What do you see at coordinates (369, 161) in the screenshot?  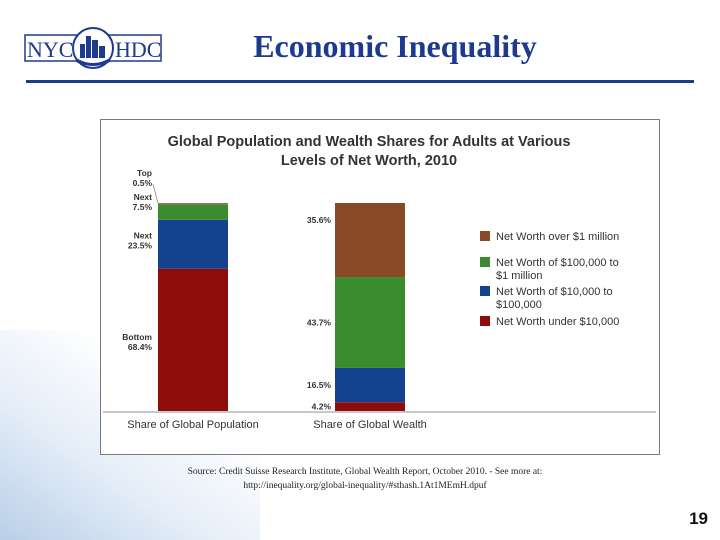 I see `chart-title-line-2: Levels of Net Worth, 2010` at bounding box center [369, 161].